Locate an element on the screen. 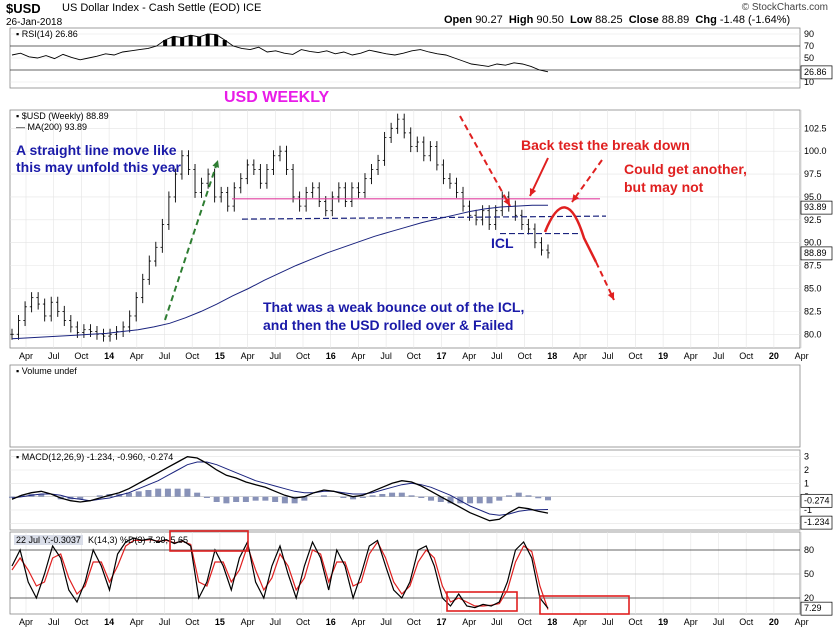  macd-y-tick: 2 is located at coordinates (806, 470).